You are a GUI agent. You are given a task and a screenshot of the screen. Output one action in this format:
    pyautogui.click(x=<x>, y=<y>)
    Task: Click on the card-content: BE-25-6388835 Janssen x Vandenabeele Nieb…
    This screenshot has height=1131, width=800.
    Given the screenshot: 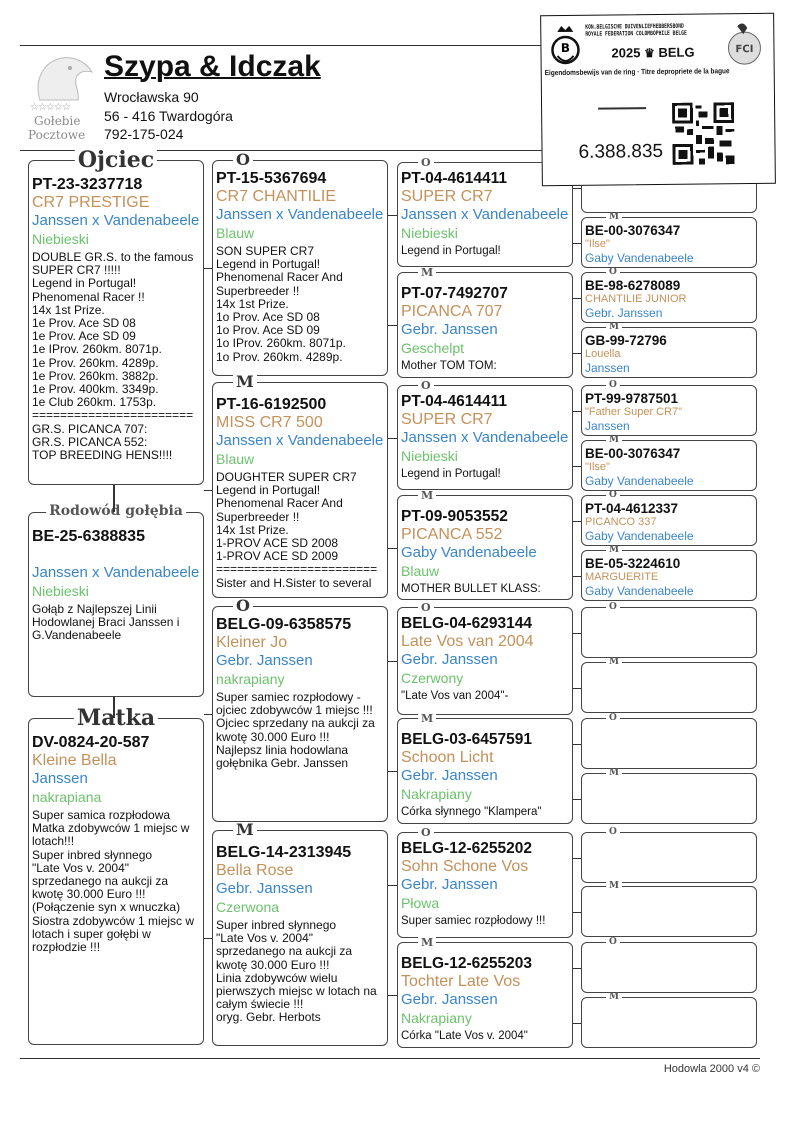 What is the action you would take?
    pyautogui.click(x=116, y=578)
    